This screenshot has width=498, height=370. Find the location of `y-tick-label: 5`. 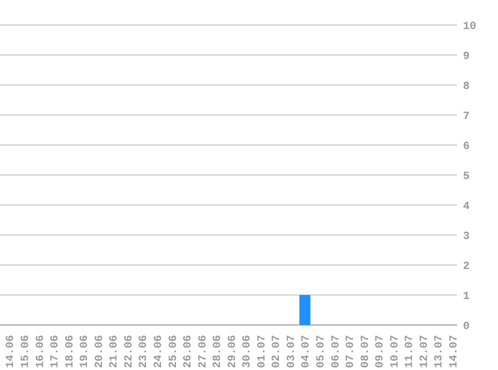

y-tick-label: 5 is located at coordinates (466, 176).